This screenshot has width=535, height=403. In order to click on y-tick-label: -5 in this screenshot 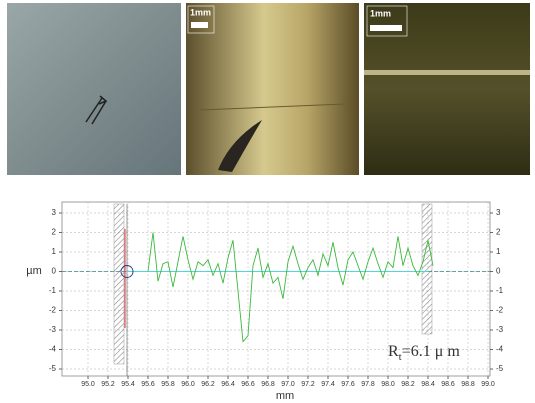, I will do `click(53, 368)`.